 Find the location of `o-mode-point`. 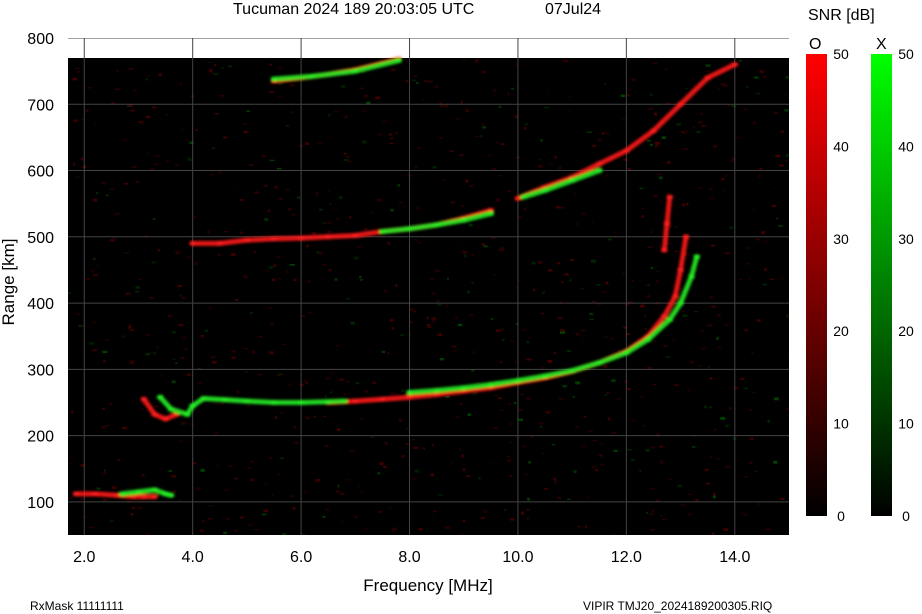

o-mode-point is located at coordinates (599, 163).